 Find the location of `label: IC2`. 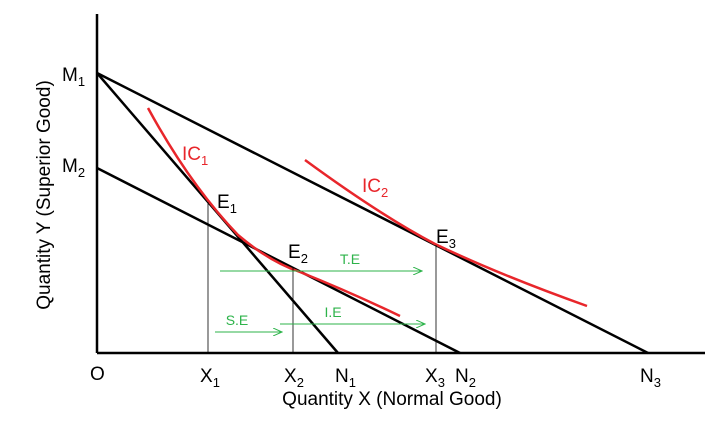

label: IC2 is located at coordinates (375, 188).